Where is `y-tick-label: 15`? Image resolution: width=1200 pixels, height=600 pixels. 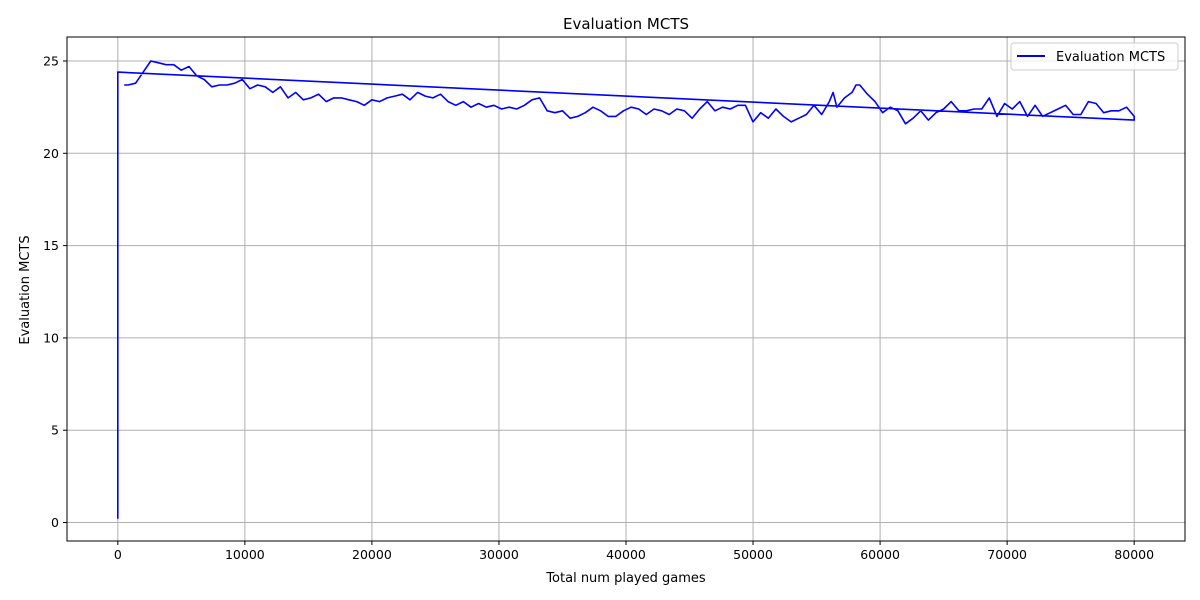 y-tick-label: 15 is located at coordinates (51, 245).